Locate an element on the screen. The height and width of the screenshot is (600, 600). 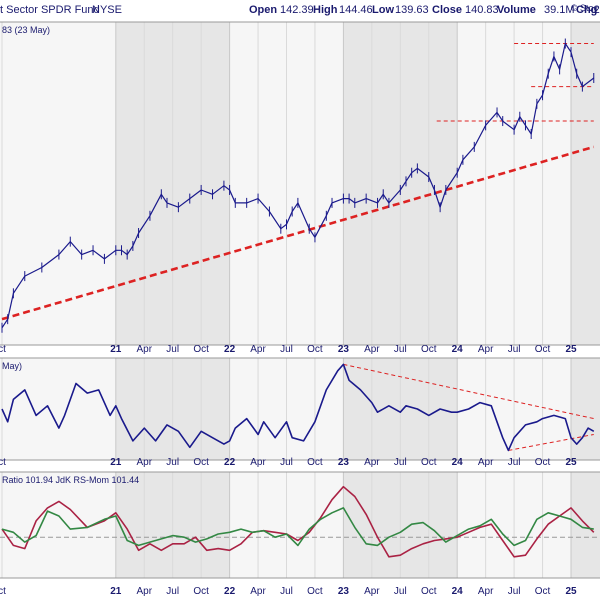
watermark: © Stoc is located at coordinates (585, 8).